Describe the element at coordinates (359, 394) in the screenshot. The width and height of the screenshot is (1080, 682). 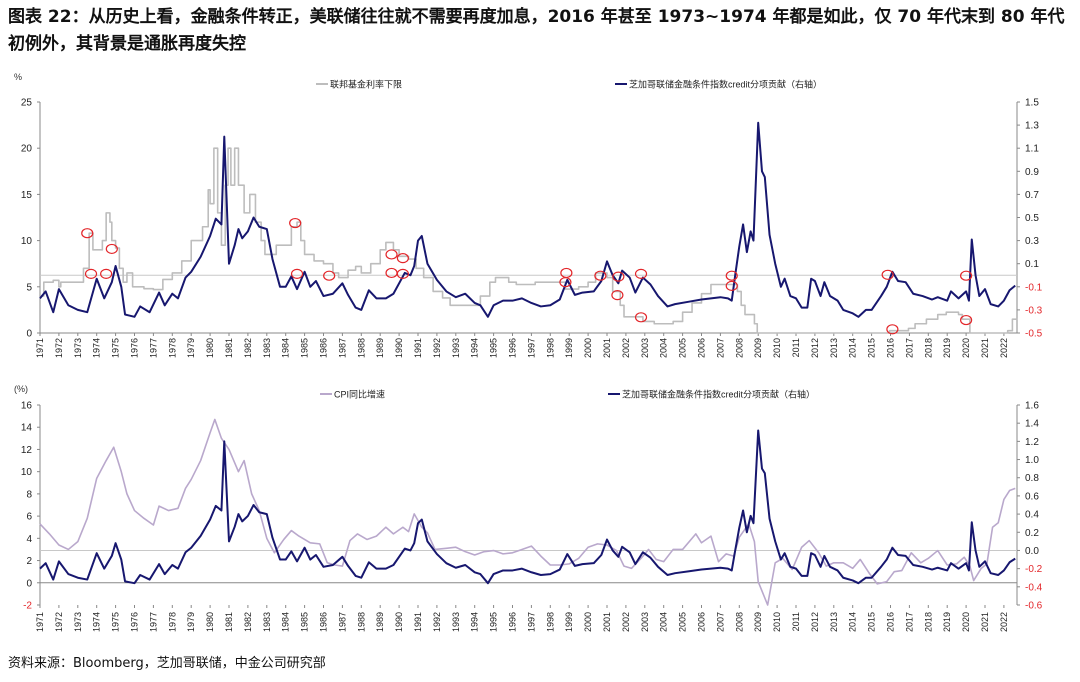
I see `legend-label: CPI同比增速` at that location.